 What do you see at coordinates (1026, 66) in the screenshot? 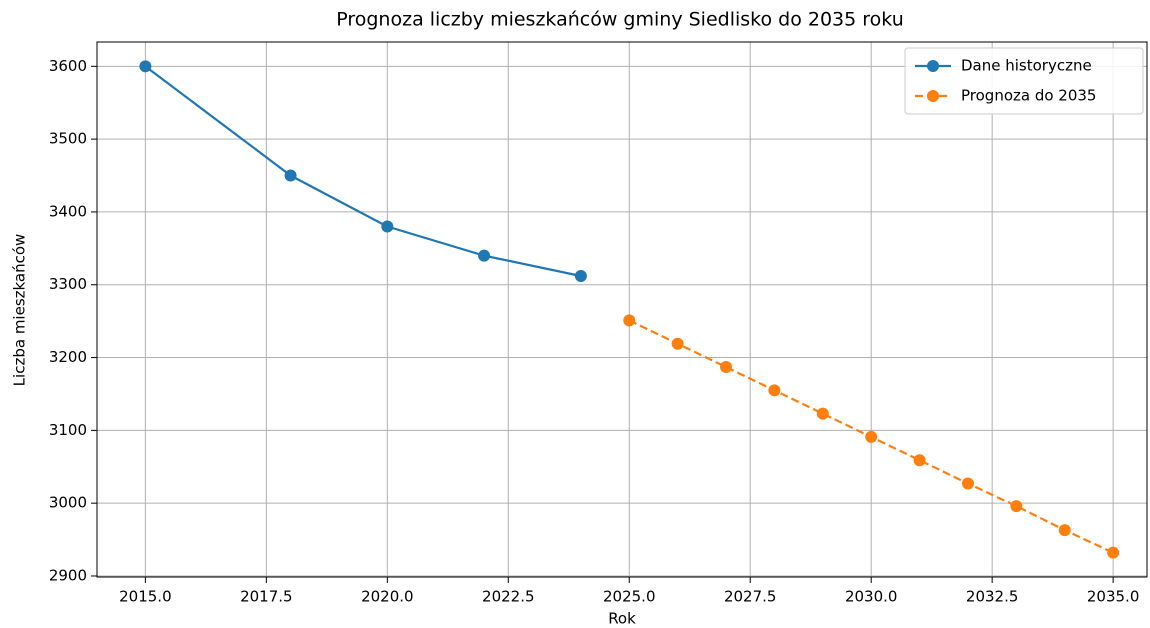
I see `legend-label: Dane historyczne` at bounding box center [1026, 66].